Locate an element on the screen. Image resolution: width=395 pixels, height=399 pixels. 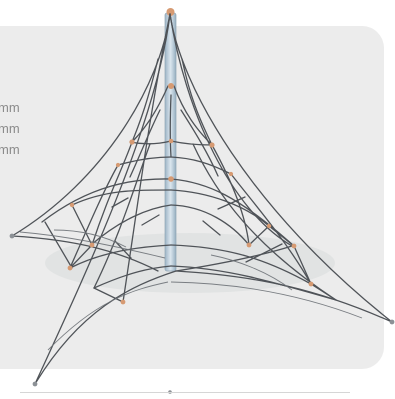
mast-top-cap is located at coordinates (170, 12).